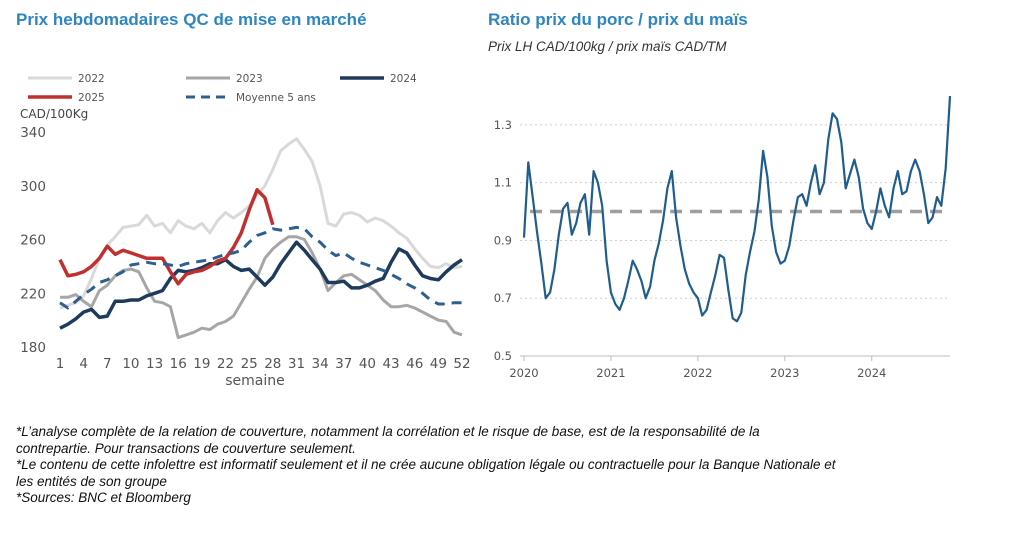  Describe the element at coordinates (83, 364) in the screenshot. I see `x-tick-label: 4` at that location.